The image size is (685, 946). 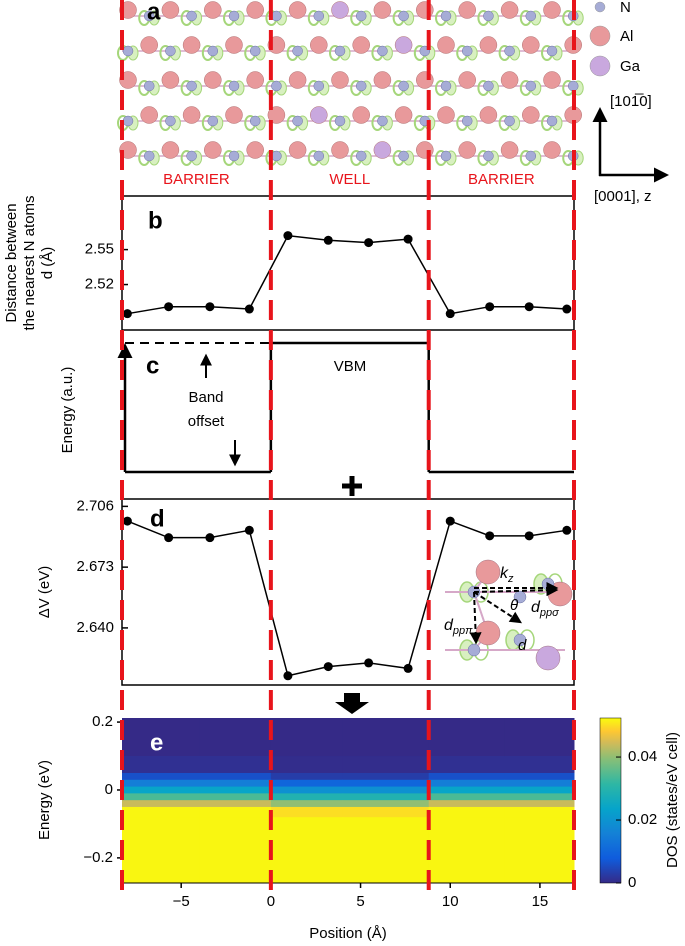 What do you see at coordinates (156, 742) in the screenshot?
I see `panel-label: e` at bounding box center [156, 742].